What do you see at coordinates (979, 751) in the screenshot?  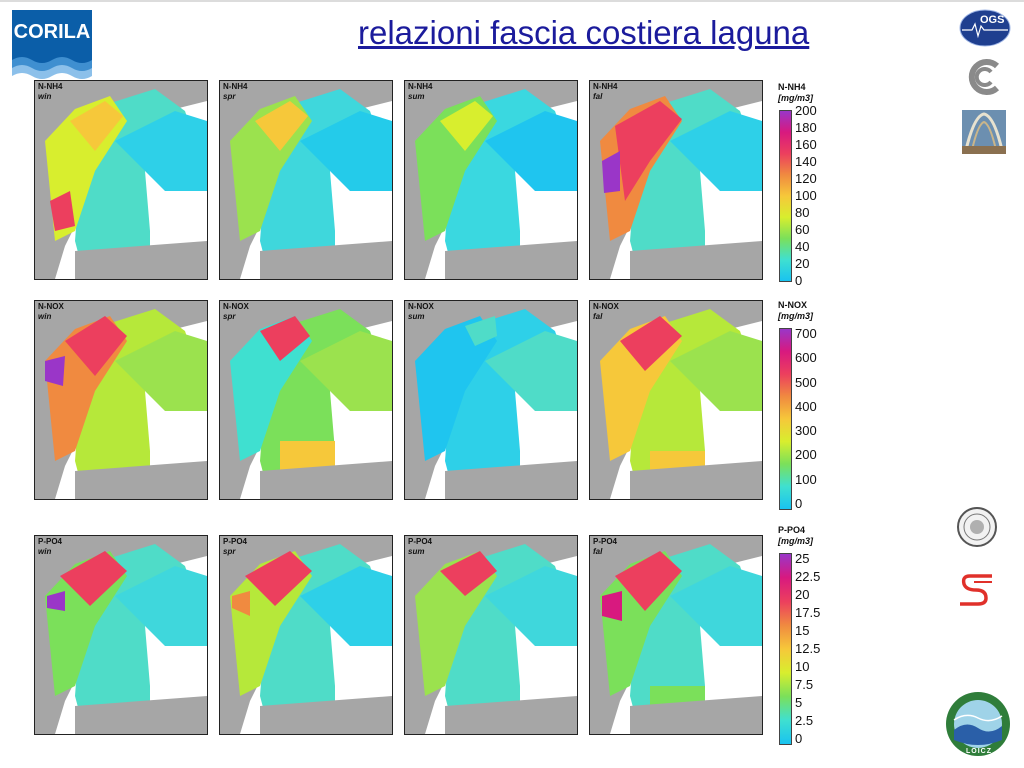 I see `loicz-logo-text: LOICZ` at bounding box center [979, 751].